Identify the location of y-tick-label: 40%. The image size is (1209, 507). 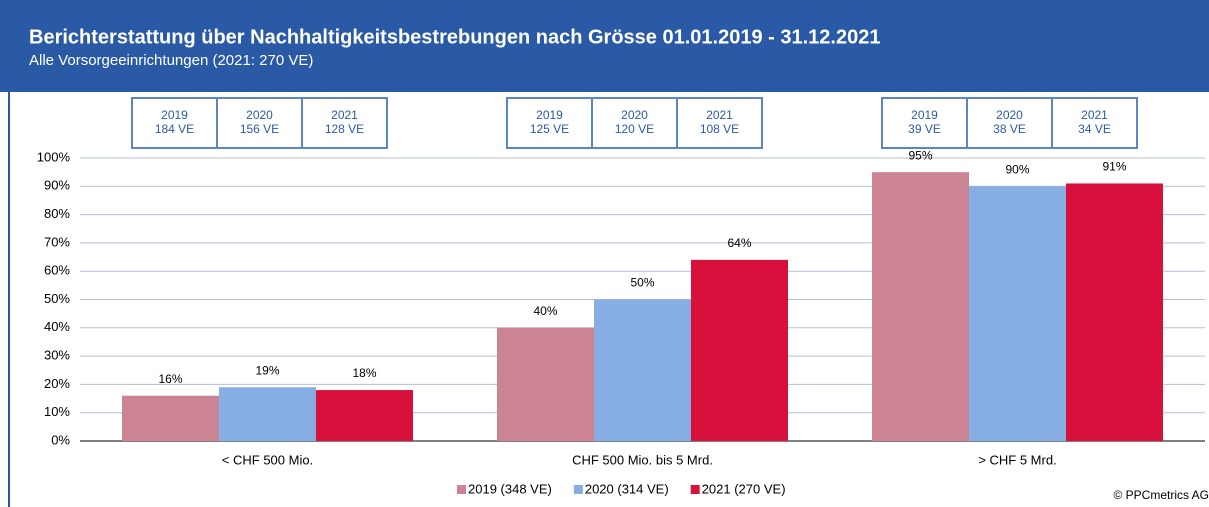
(57, 326).